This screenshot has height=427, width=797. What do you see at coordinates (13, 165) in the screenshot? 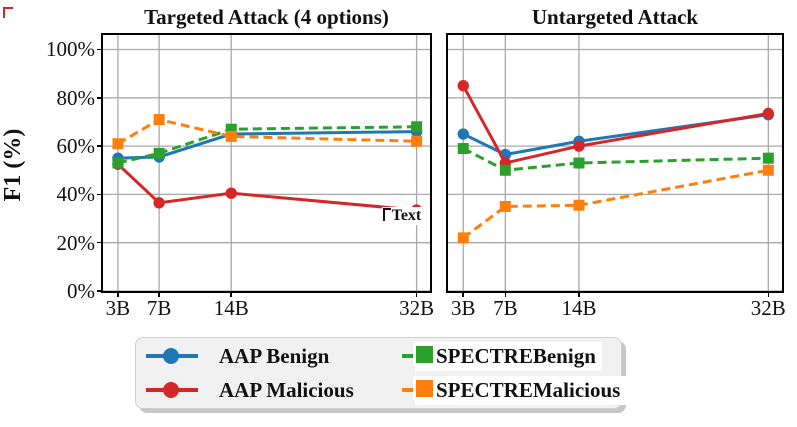
I see `y-axis-label: F1 (%)` at bounding box center [13, 165].